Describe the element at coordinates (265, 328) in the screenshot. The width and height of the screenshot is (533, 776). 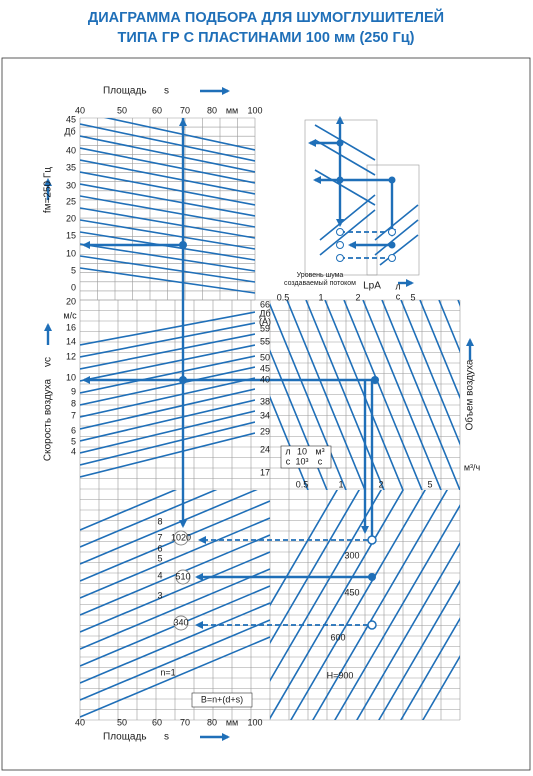
I see `tick-label: 59` at that location.